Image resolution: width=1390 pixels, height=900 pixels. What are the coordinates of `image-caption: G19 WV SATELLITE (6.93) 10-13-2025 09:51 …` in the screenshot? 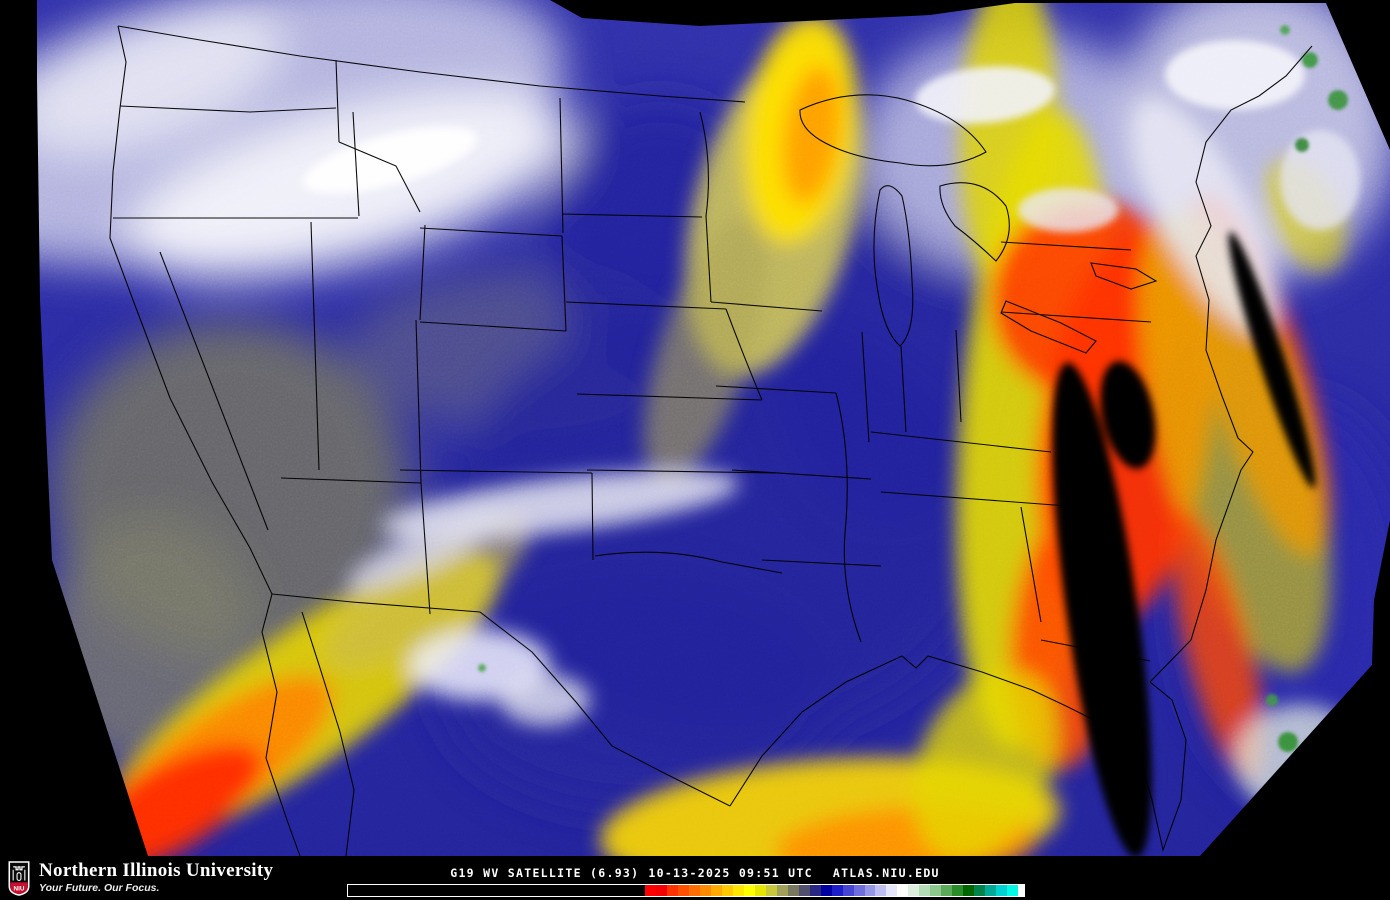 It's located at (695, 873).